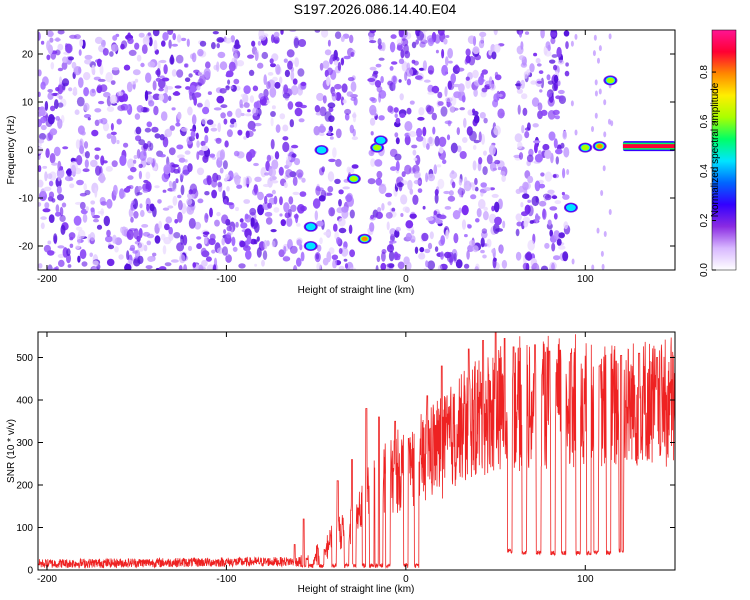 The height and width of the screenshot is (600, 750). What do you see at coordinates (47, 579) in the screenshot?
I see `x-tick-label: -200` at bounding box center [47, 579].